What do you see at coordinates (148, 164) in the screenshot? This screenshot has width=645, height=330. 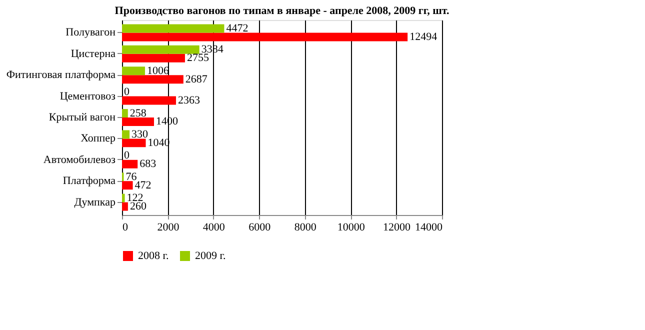 I see `data-label: 683` at bounding box center [148, 164].